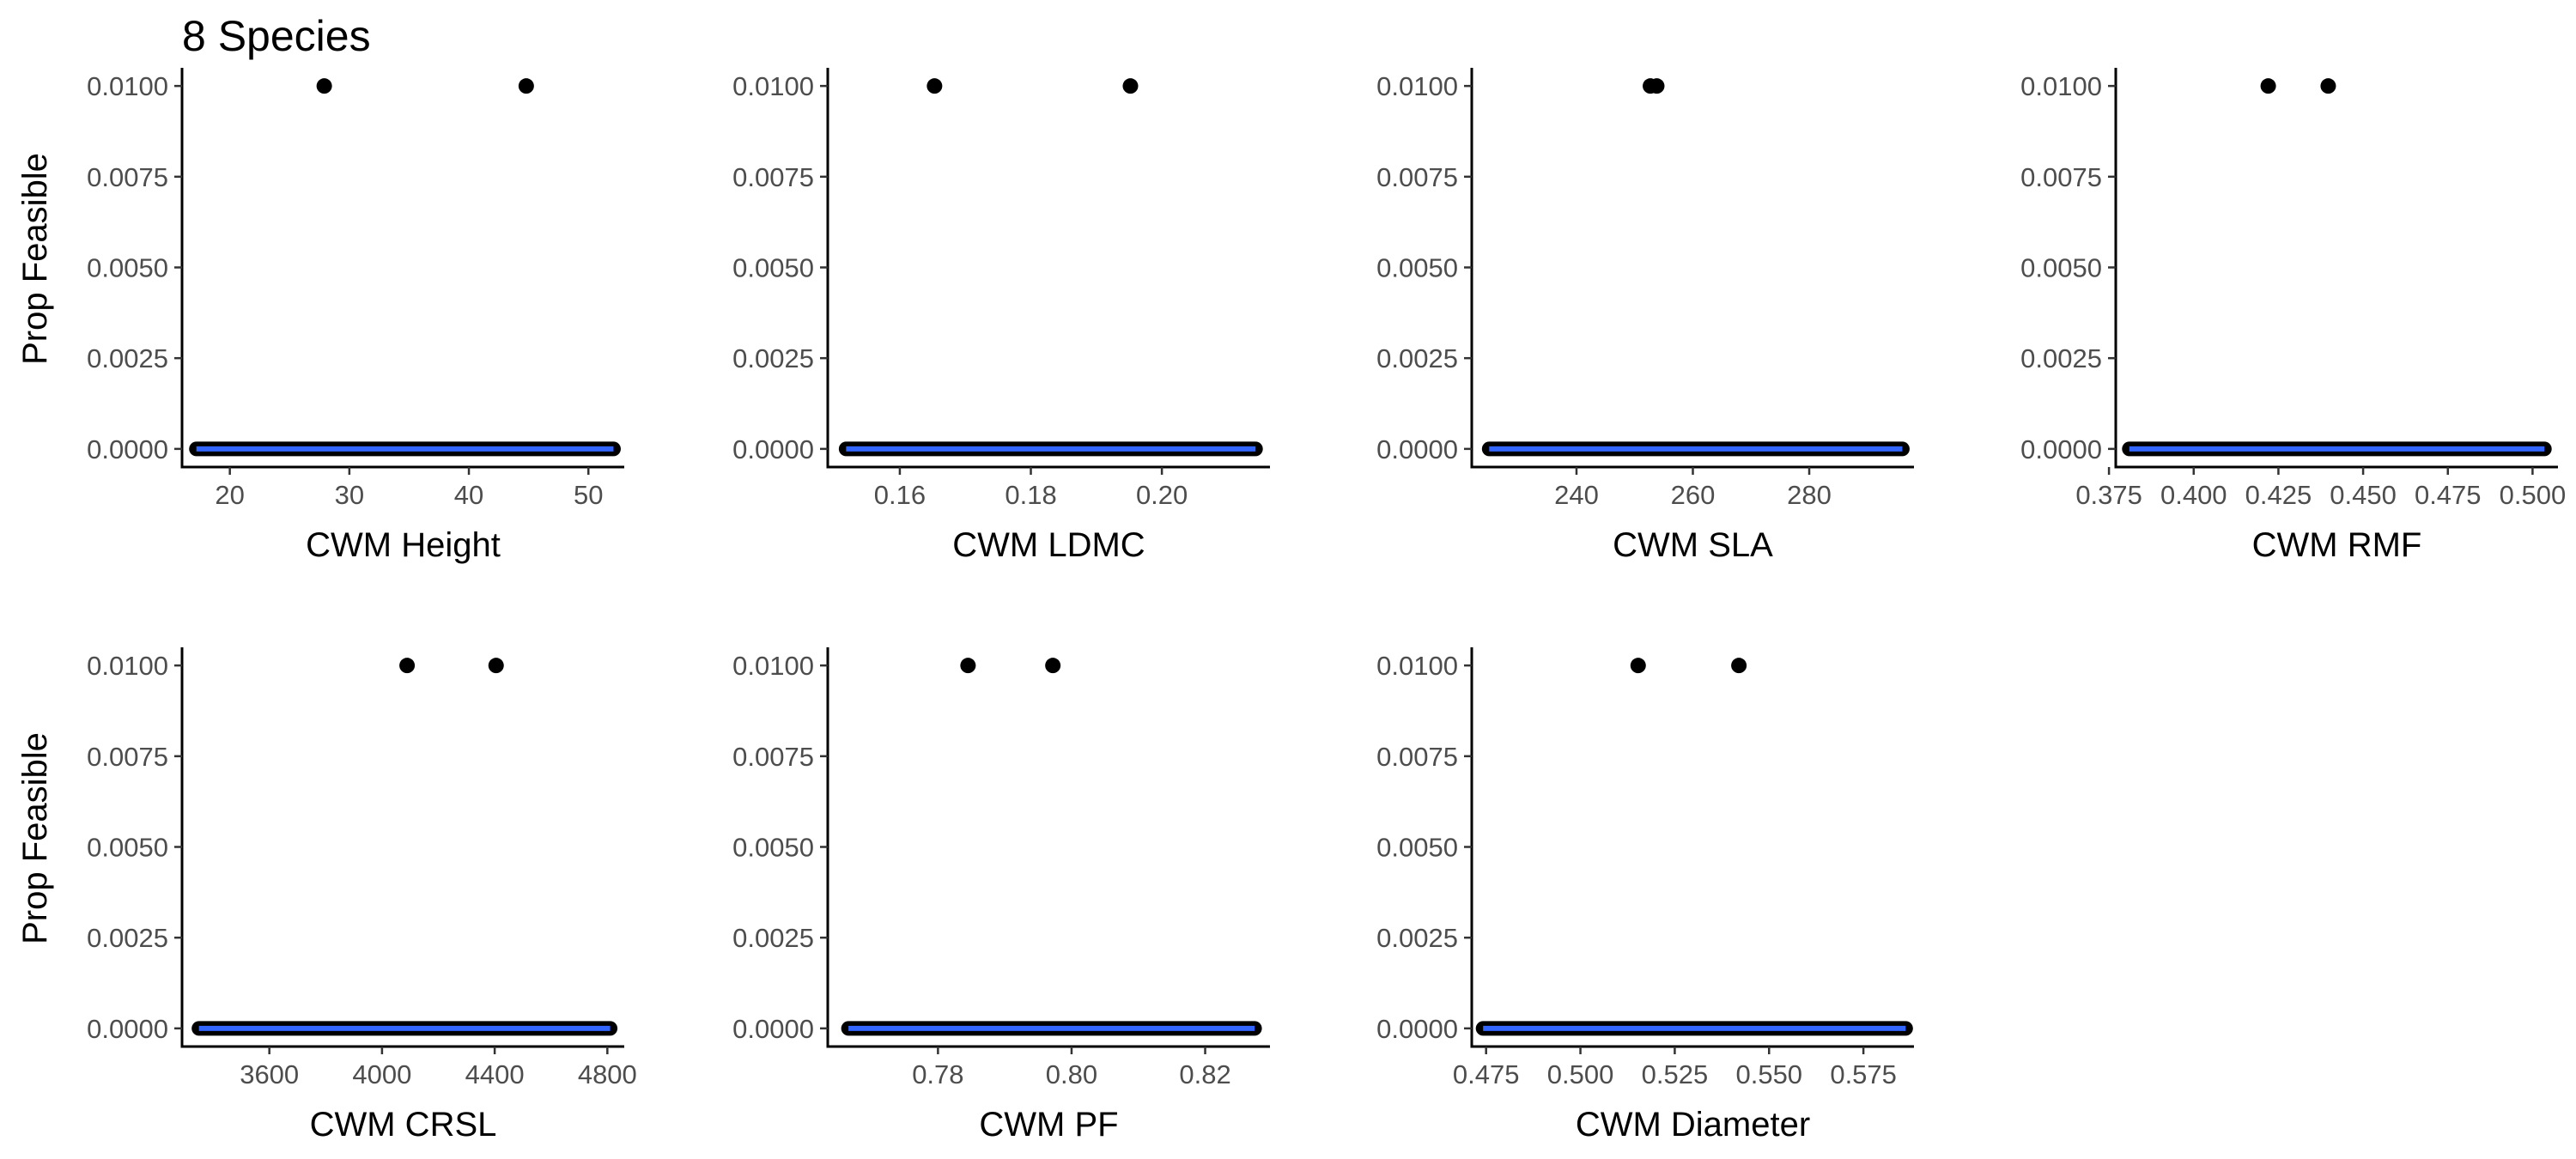  What do you see at coordinates (2337, 545) in the screenshot?
I see `x-axis-title: CWM RMF` at bounding box center [2337, 545].